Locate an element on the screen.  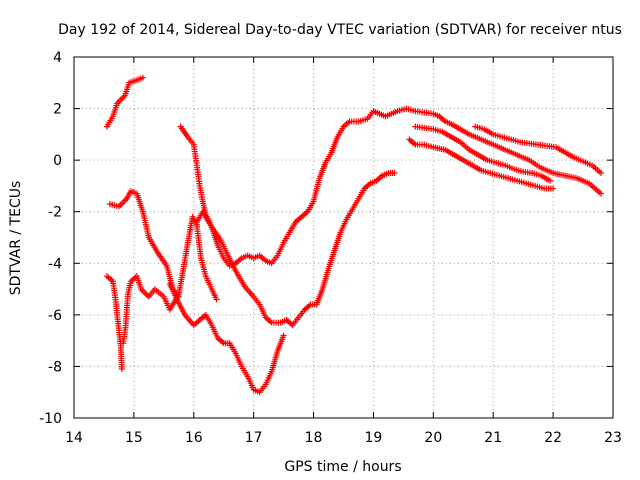
series-s9 is located at coordinates (483, 153).